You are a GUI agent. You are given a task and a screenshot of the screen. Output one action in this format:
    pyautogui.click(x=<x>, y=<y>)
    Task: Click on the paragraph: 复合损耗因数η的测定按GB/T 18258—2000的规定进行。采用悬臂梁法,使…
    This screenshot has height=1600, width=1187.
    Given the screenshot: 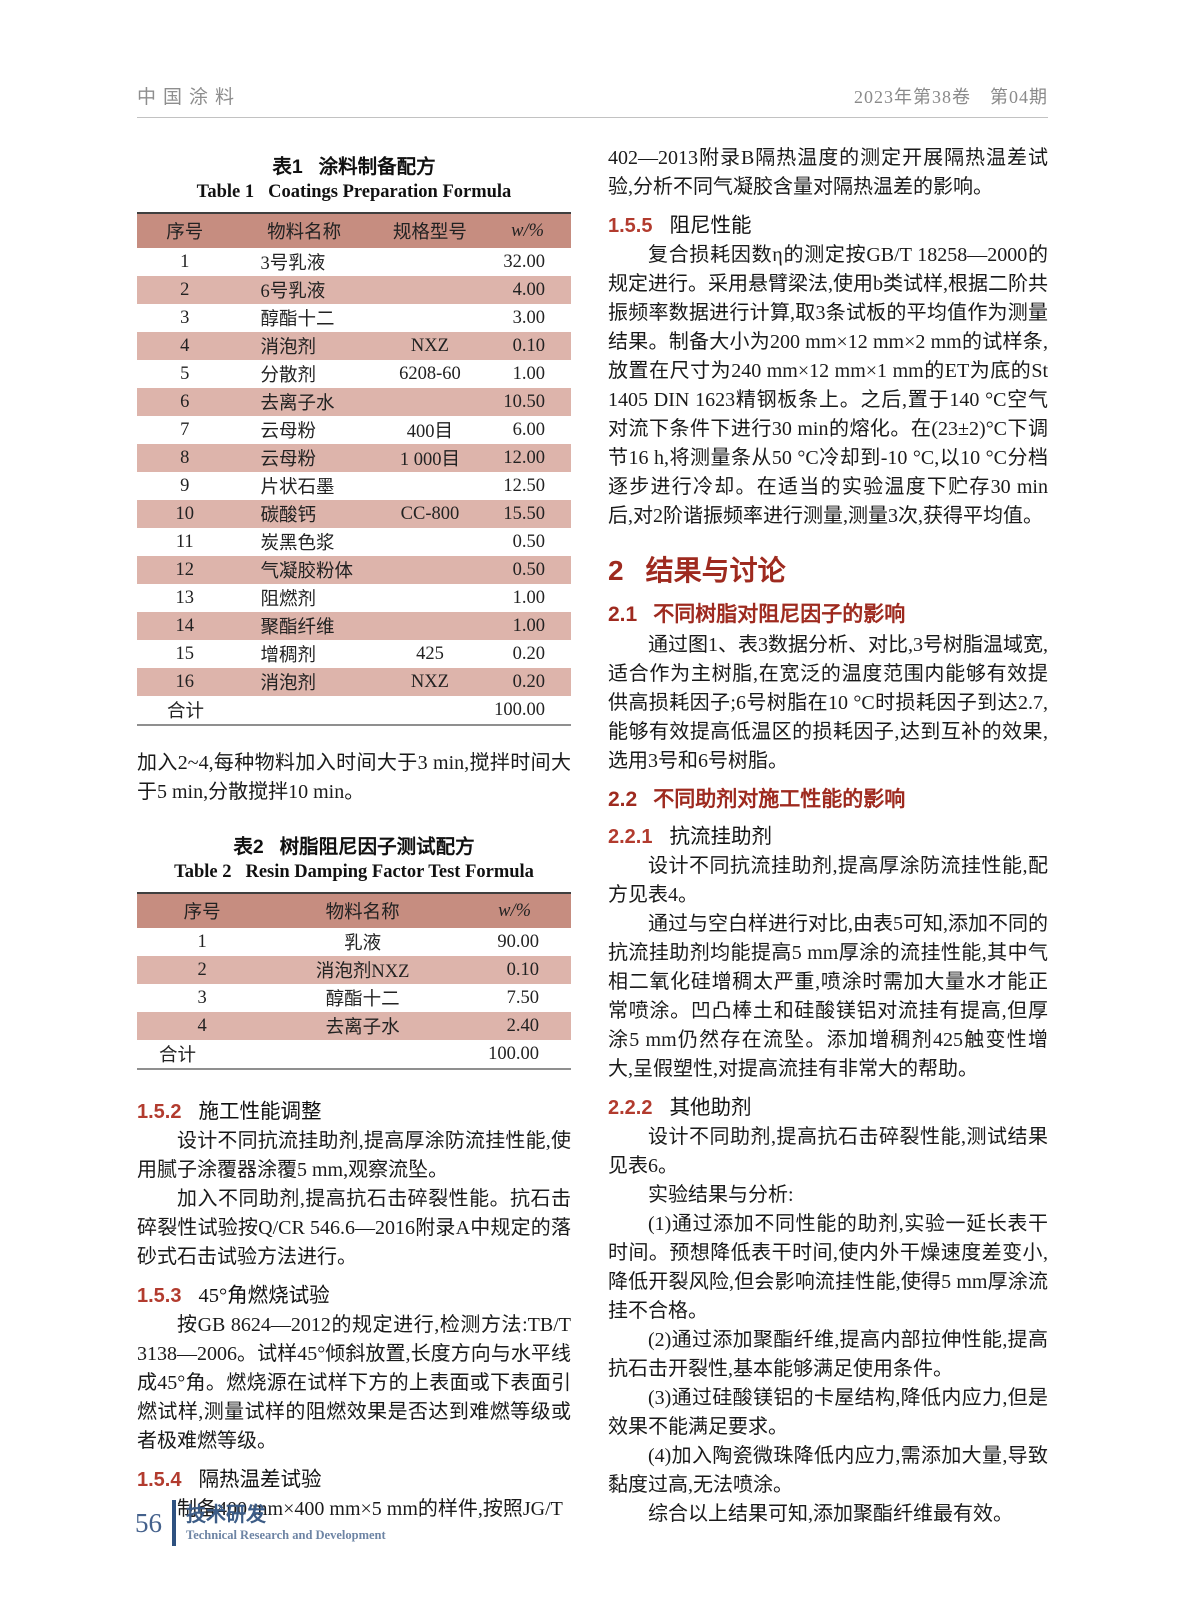 What is the action you would take?
    pyautogui.click(x=828, y=385)
    